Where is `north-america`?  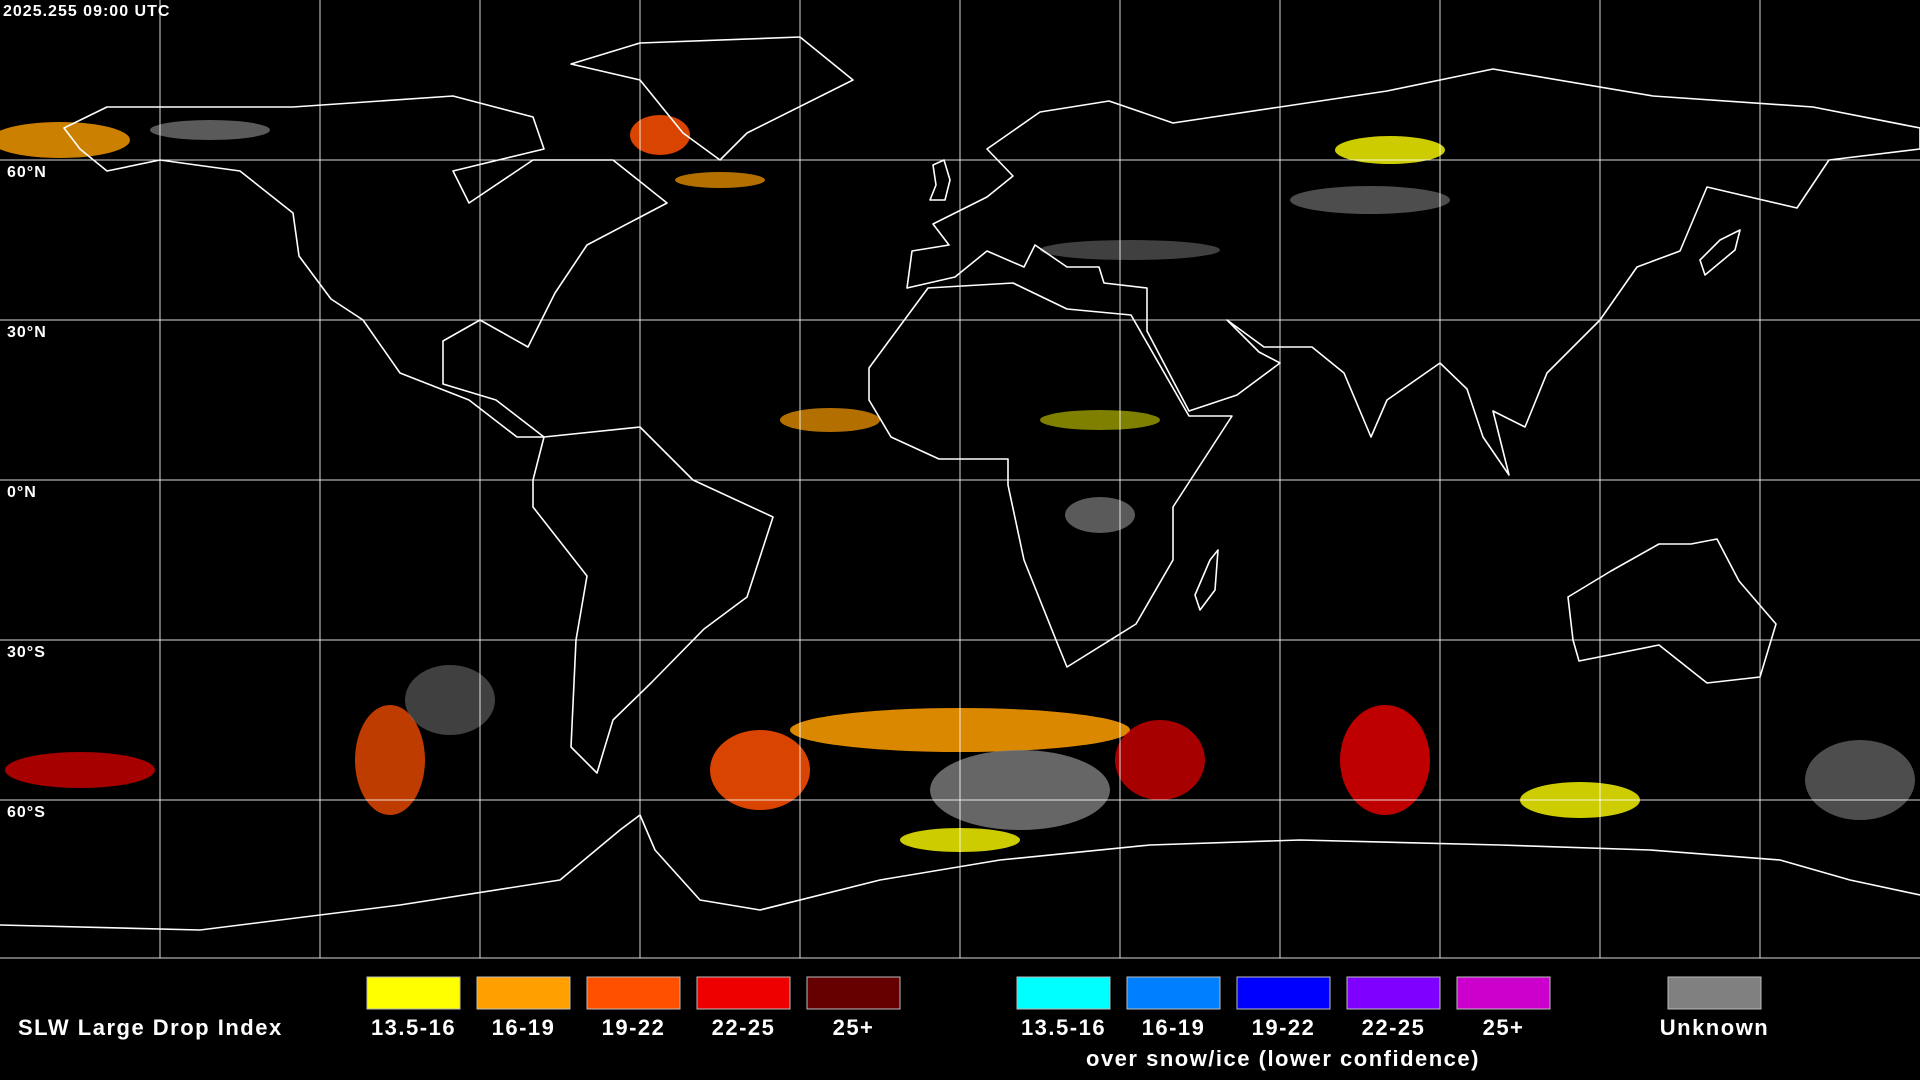 north-america is located at coordinates (365, 266).